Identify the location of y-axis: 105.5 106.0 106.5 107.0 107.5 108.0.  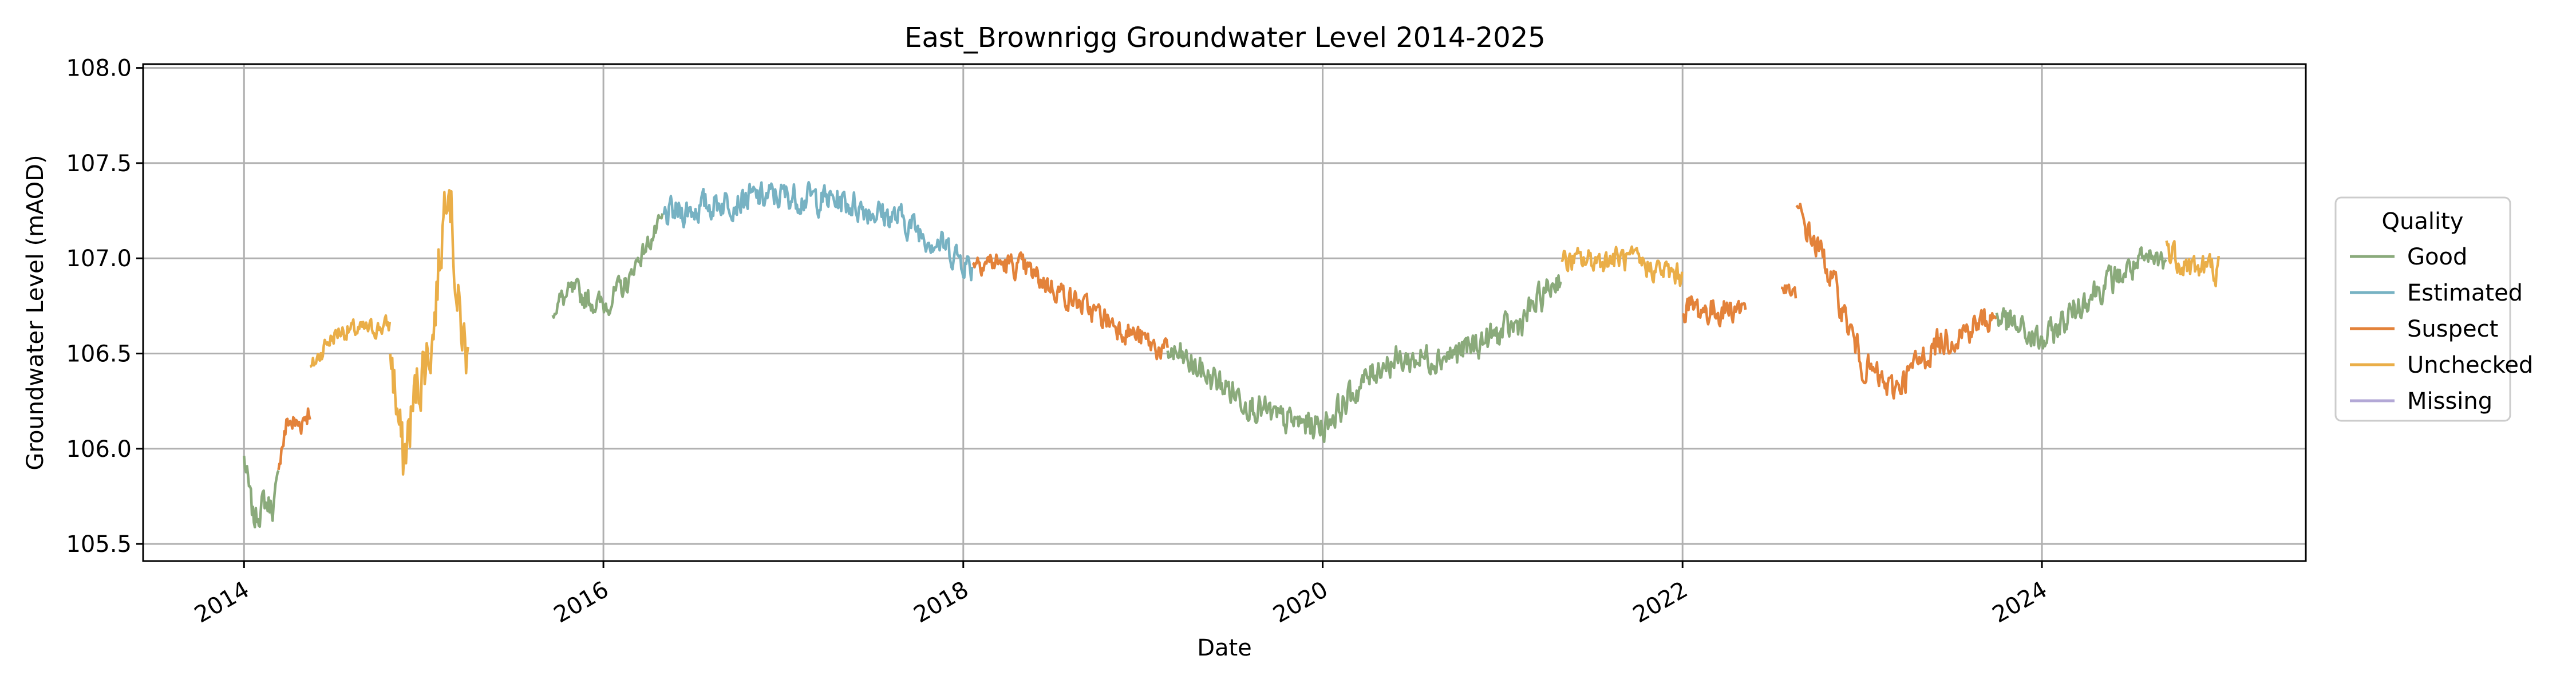
(104, 307).